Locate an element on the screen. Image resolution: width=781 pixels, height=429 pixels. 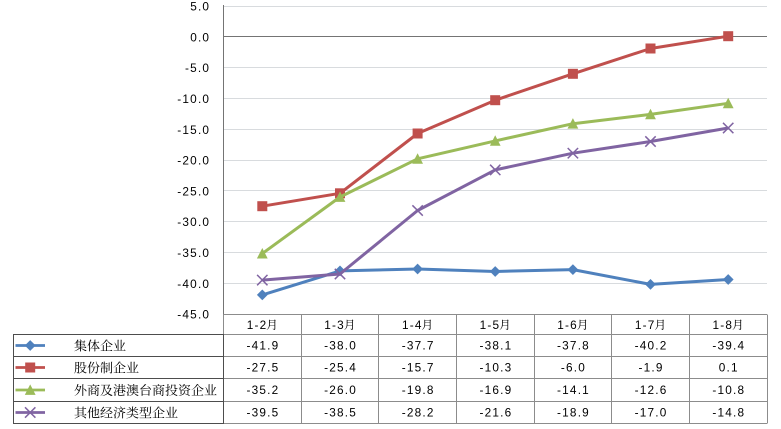
svg-text: -30.0 is located at coordinates (193, 222).